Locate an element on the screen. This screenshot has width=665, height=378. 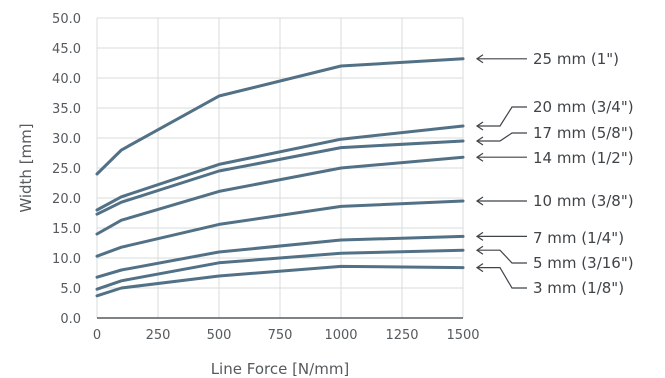
y-tick-label: 10.0 is located at coordinates (66, 259).